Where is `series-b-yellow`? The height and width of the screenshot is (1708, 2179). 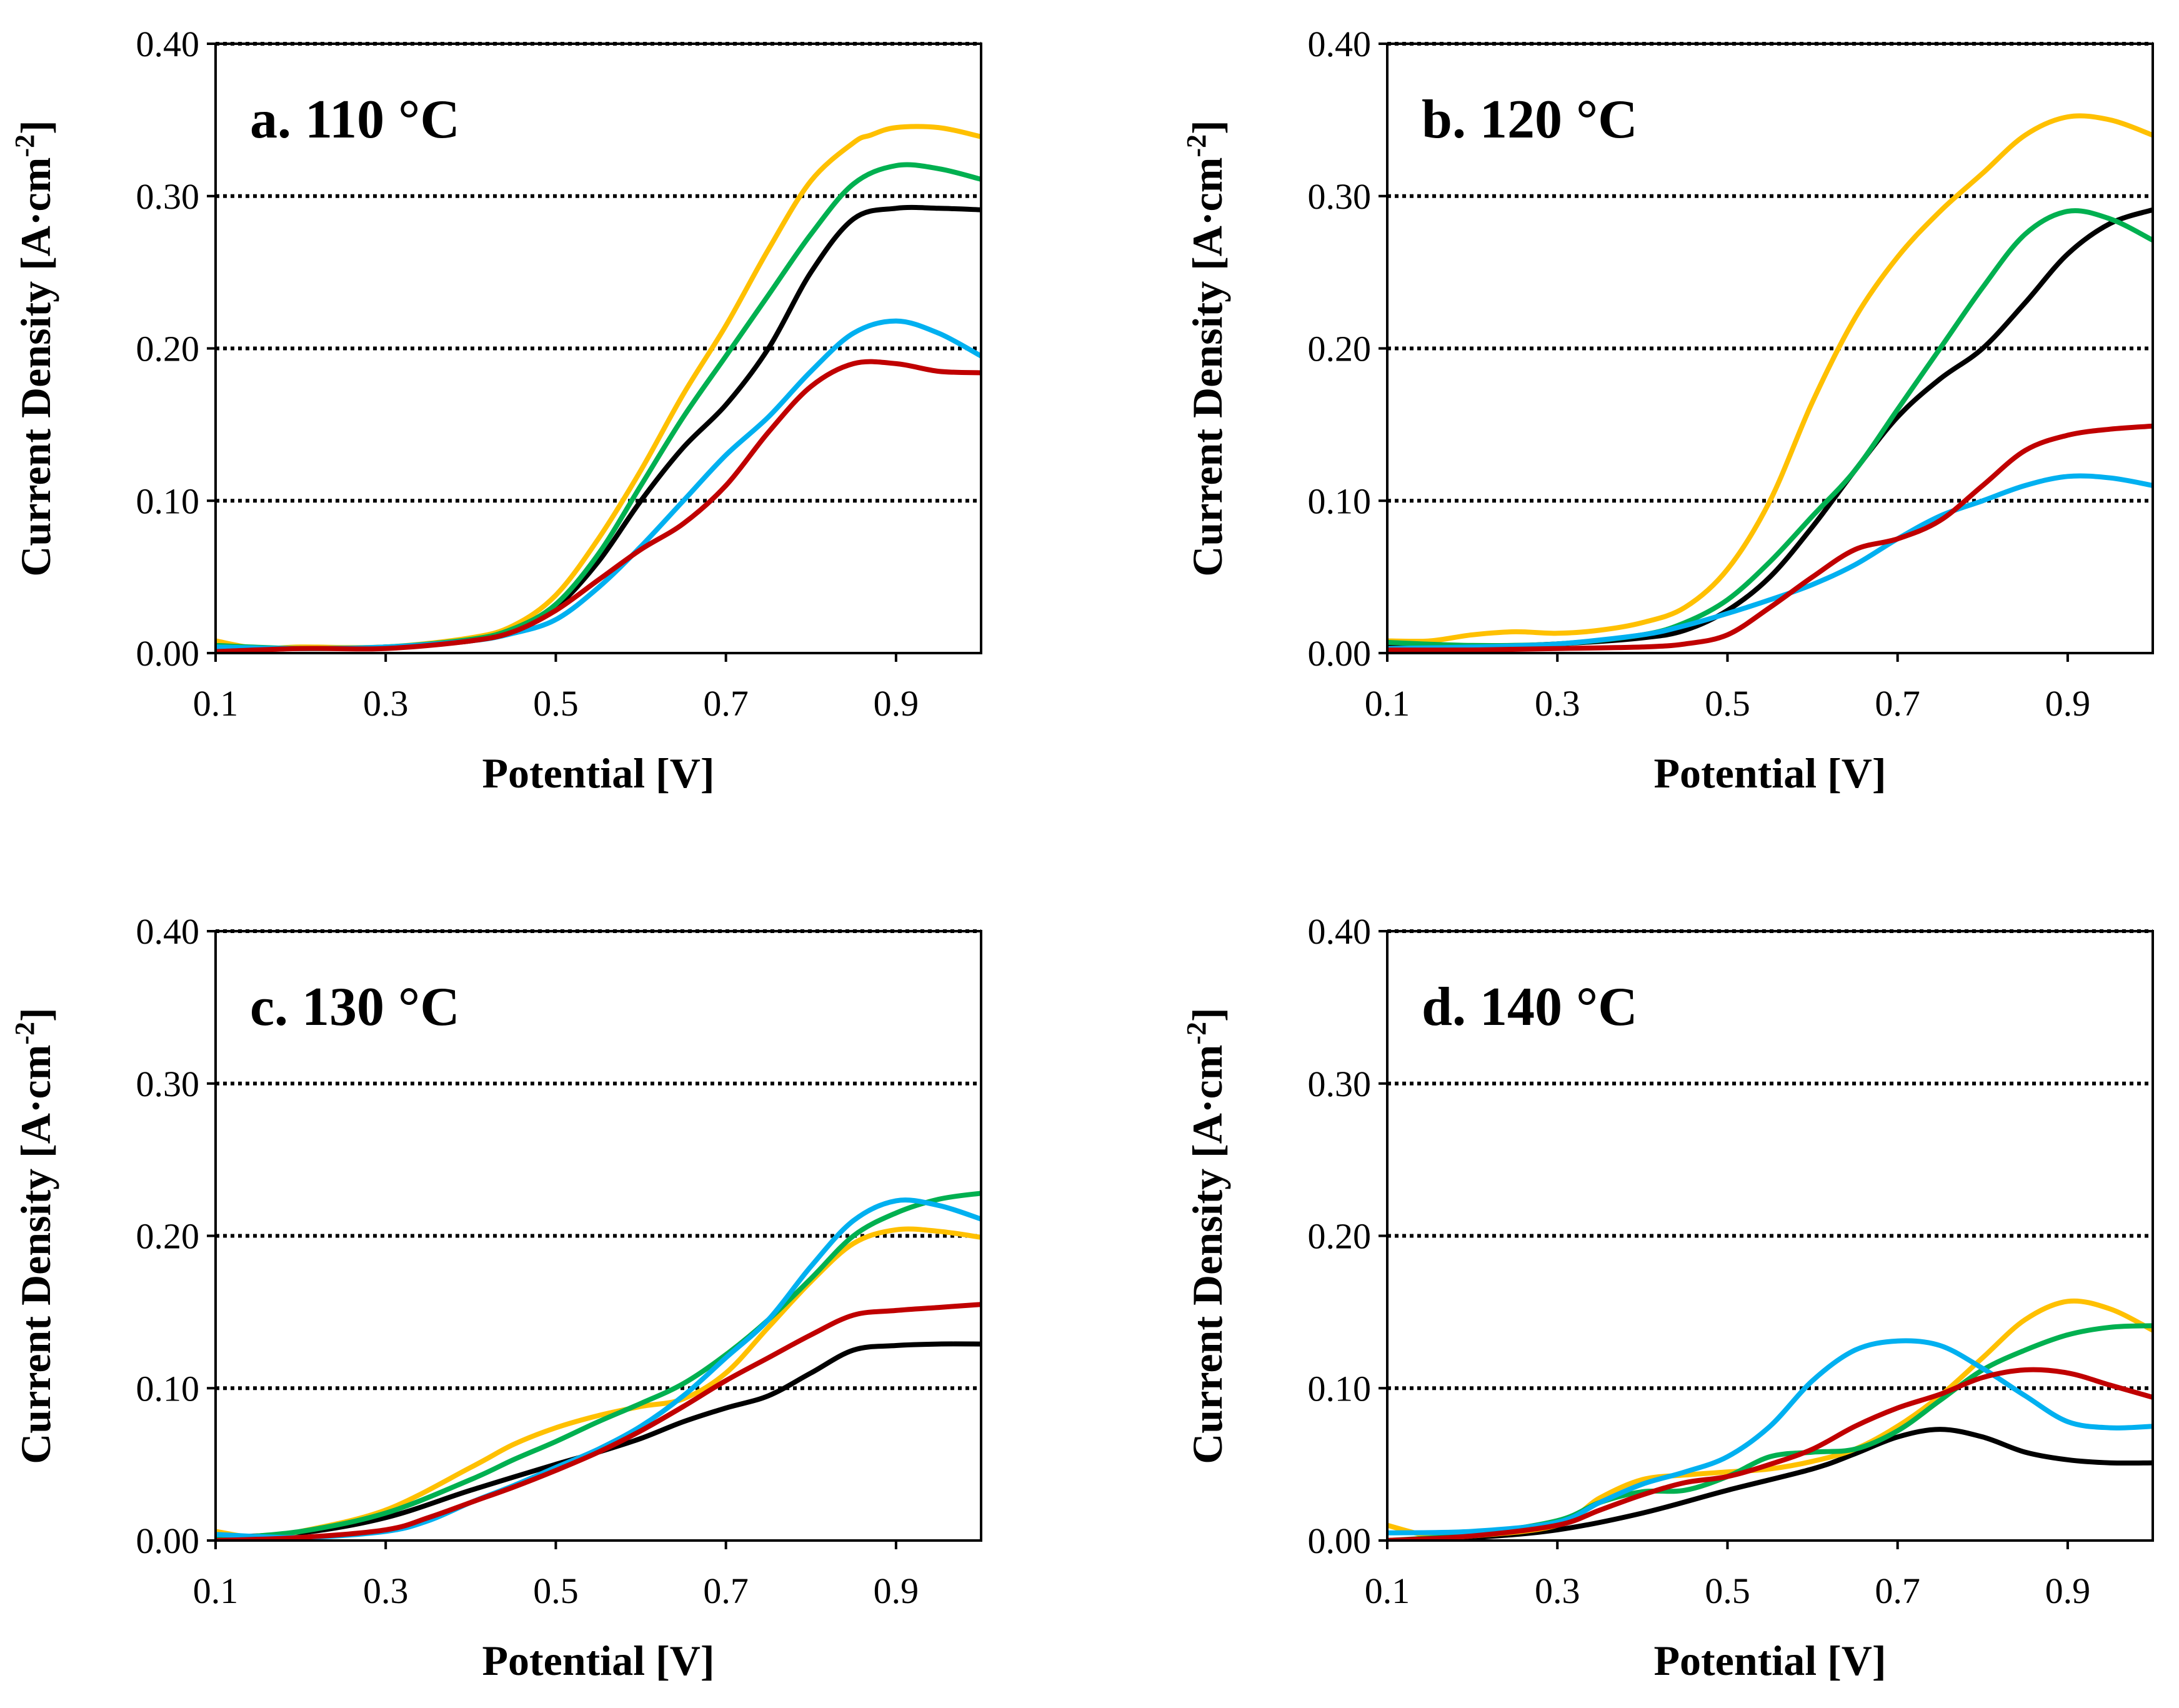
series-b-yellow is located at coordinates (1770, 378).